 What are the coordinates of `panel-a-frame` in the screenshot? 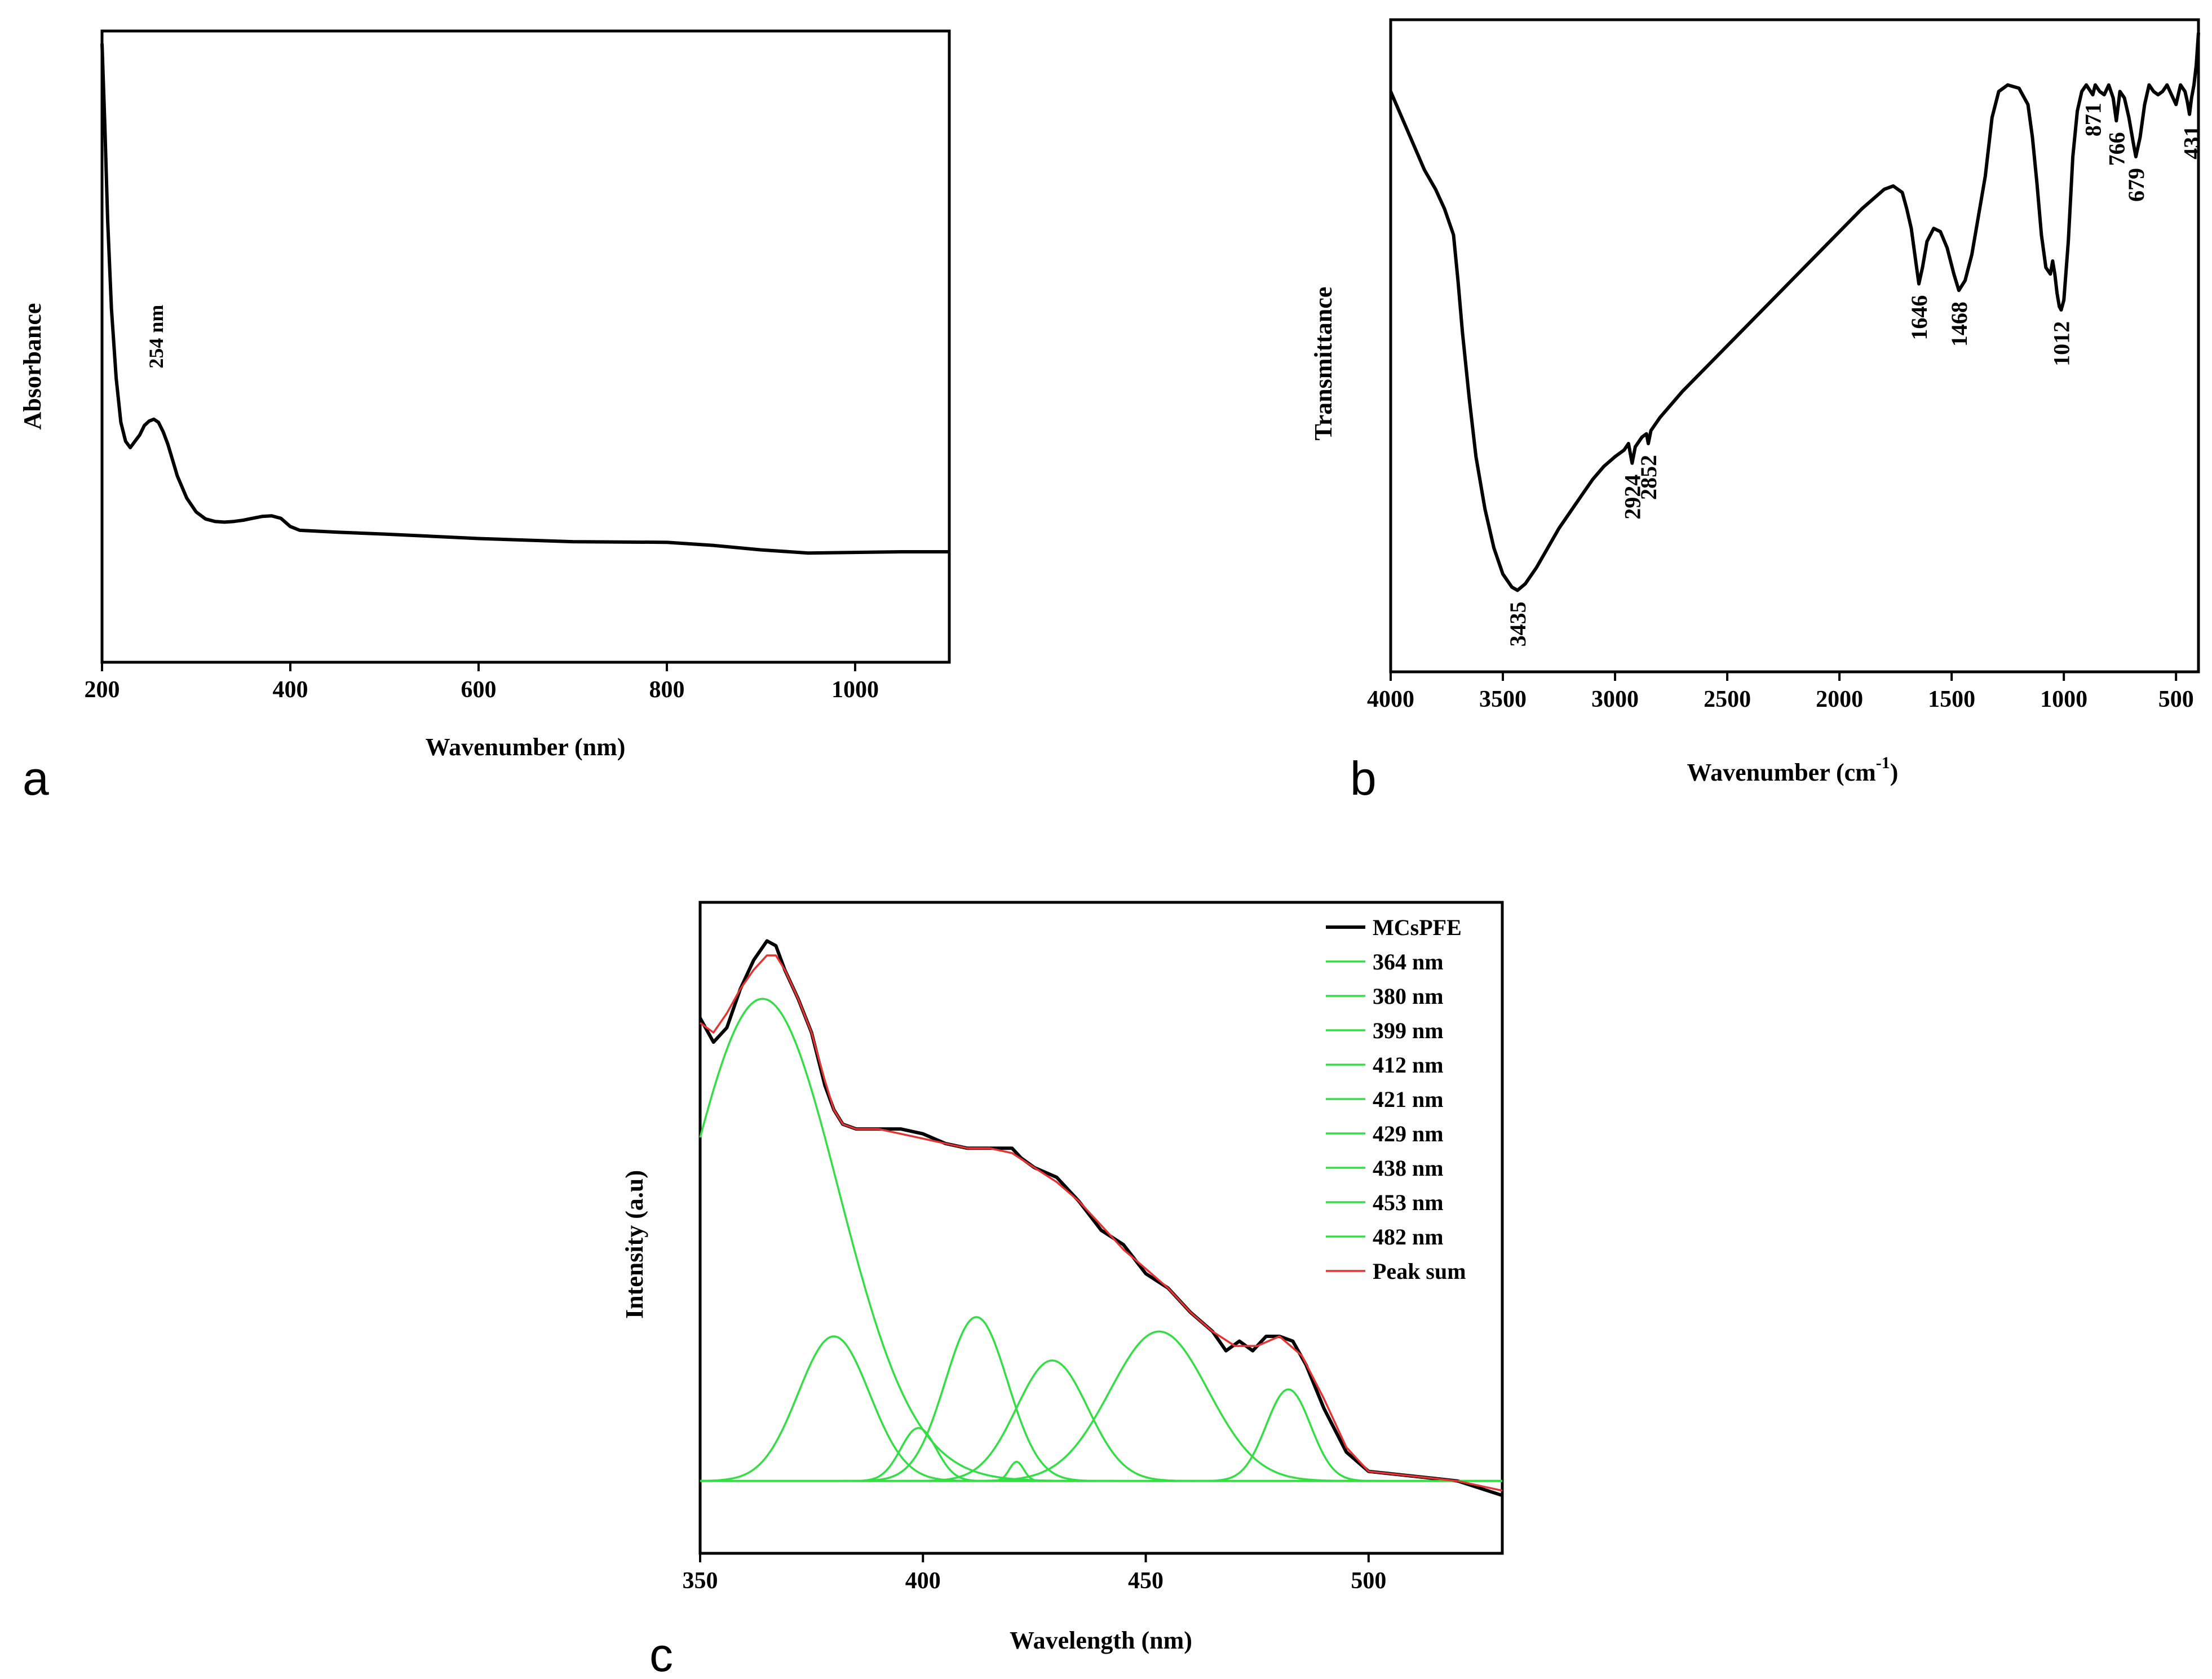 It's located at (525, 347).